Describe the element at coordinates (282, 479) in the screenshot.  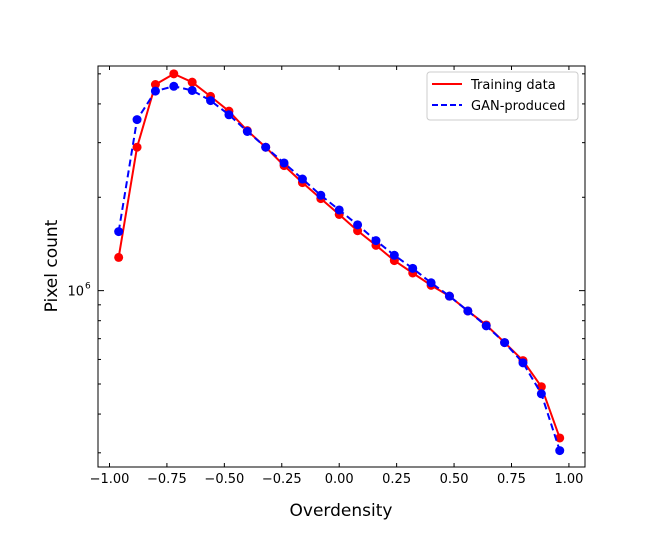
I see `x-tick-label: −0.25` at that location.